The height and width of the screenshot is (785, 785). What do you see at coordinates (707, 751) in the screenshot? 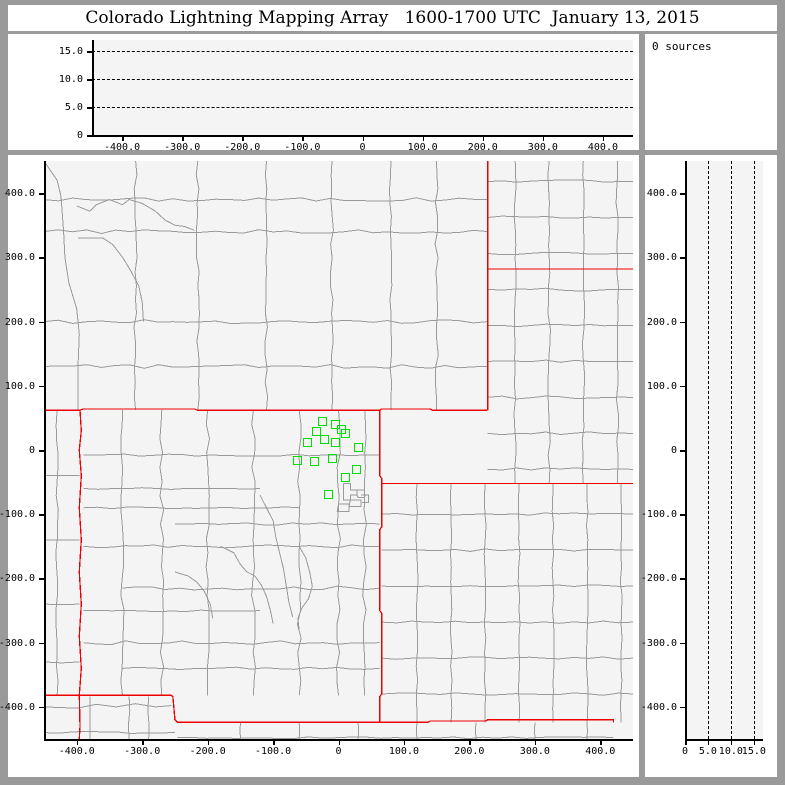
I see `x-tick-label: 5.0` at bounding box center [707, 751].